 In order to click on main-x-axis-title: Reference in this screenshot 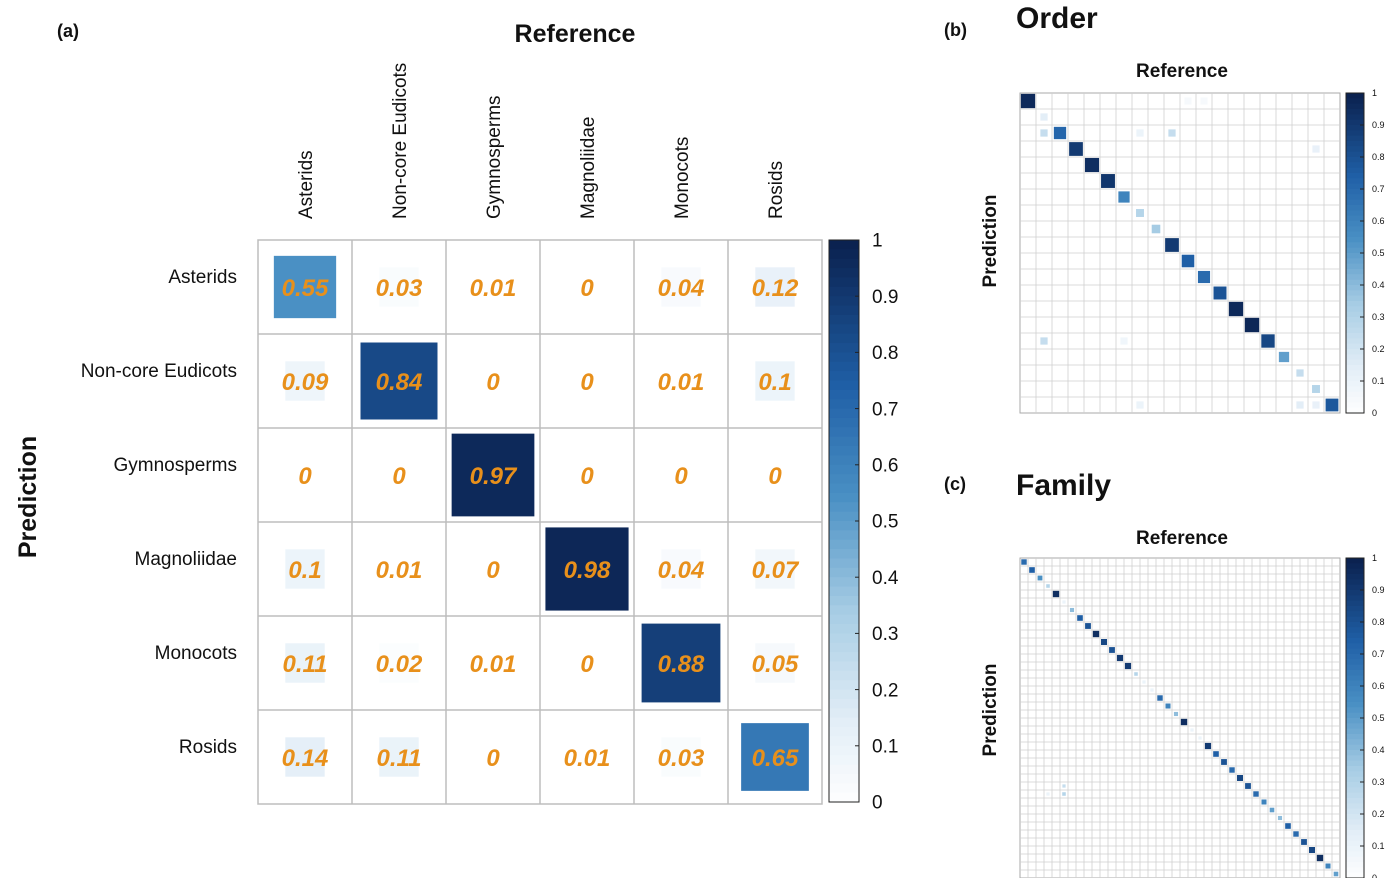, I will do `click(575, 34)`.